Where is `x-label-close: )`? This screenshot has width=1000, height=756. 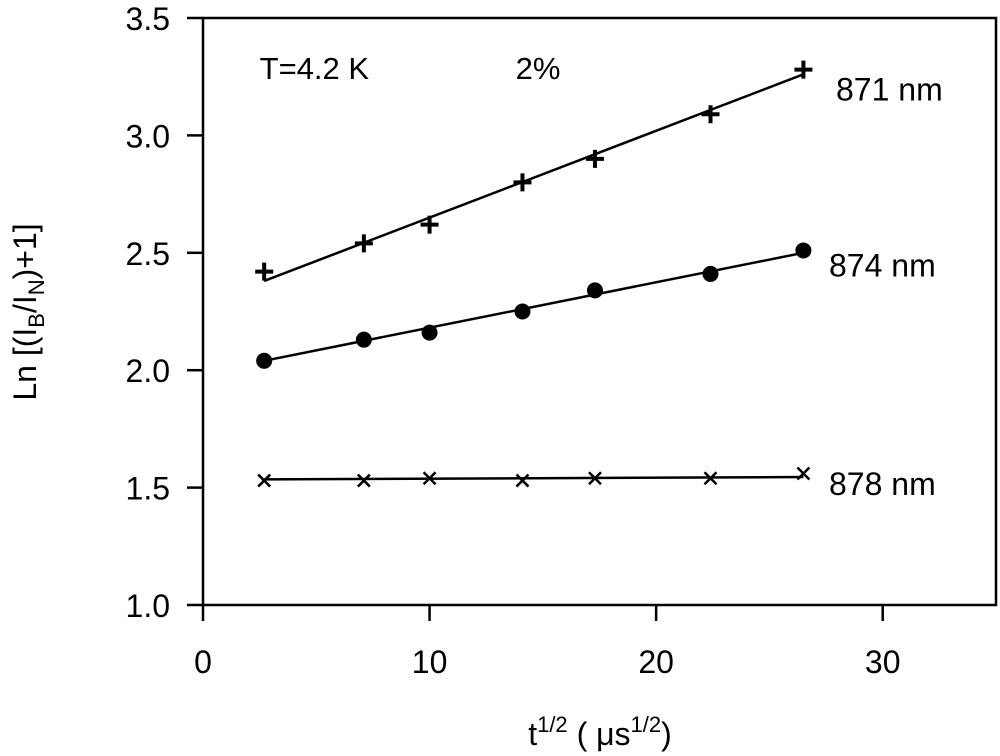
x-label-close: ) is located at coordinates (666, 734).